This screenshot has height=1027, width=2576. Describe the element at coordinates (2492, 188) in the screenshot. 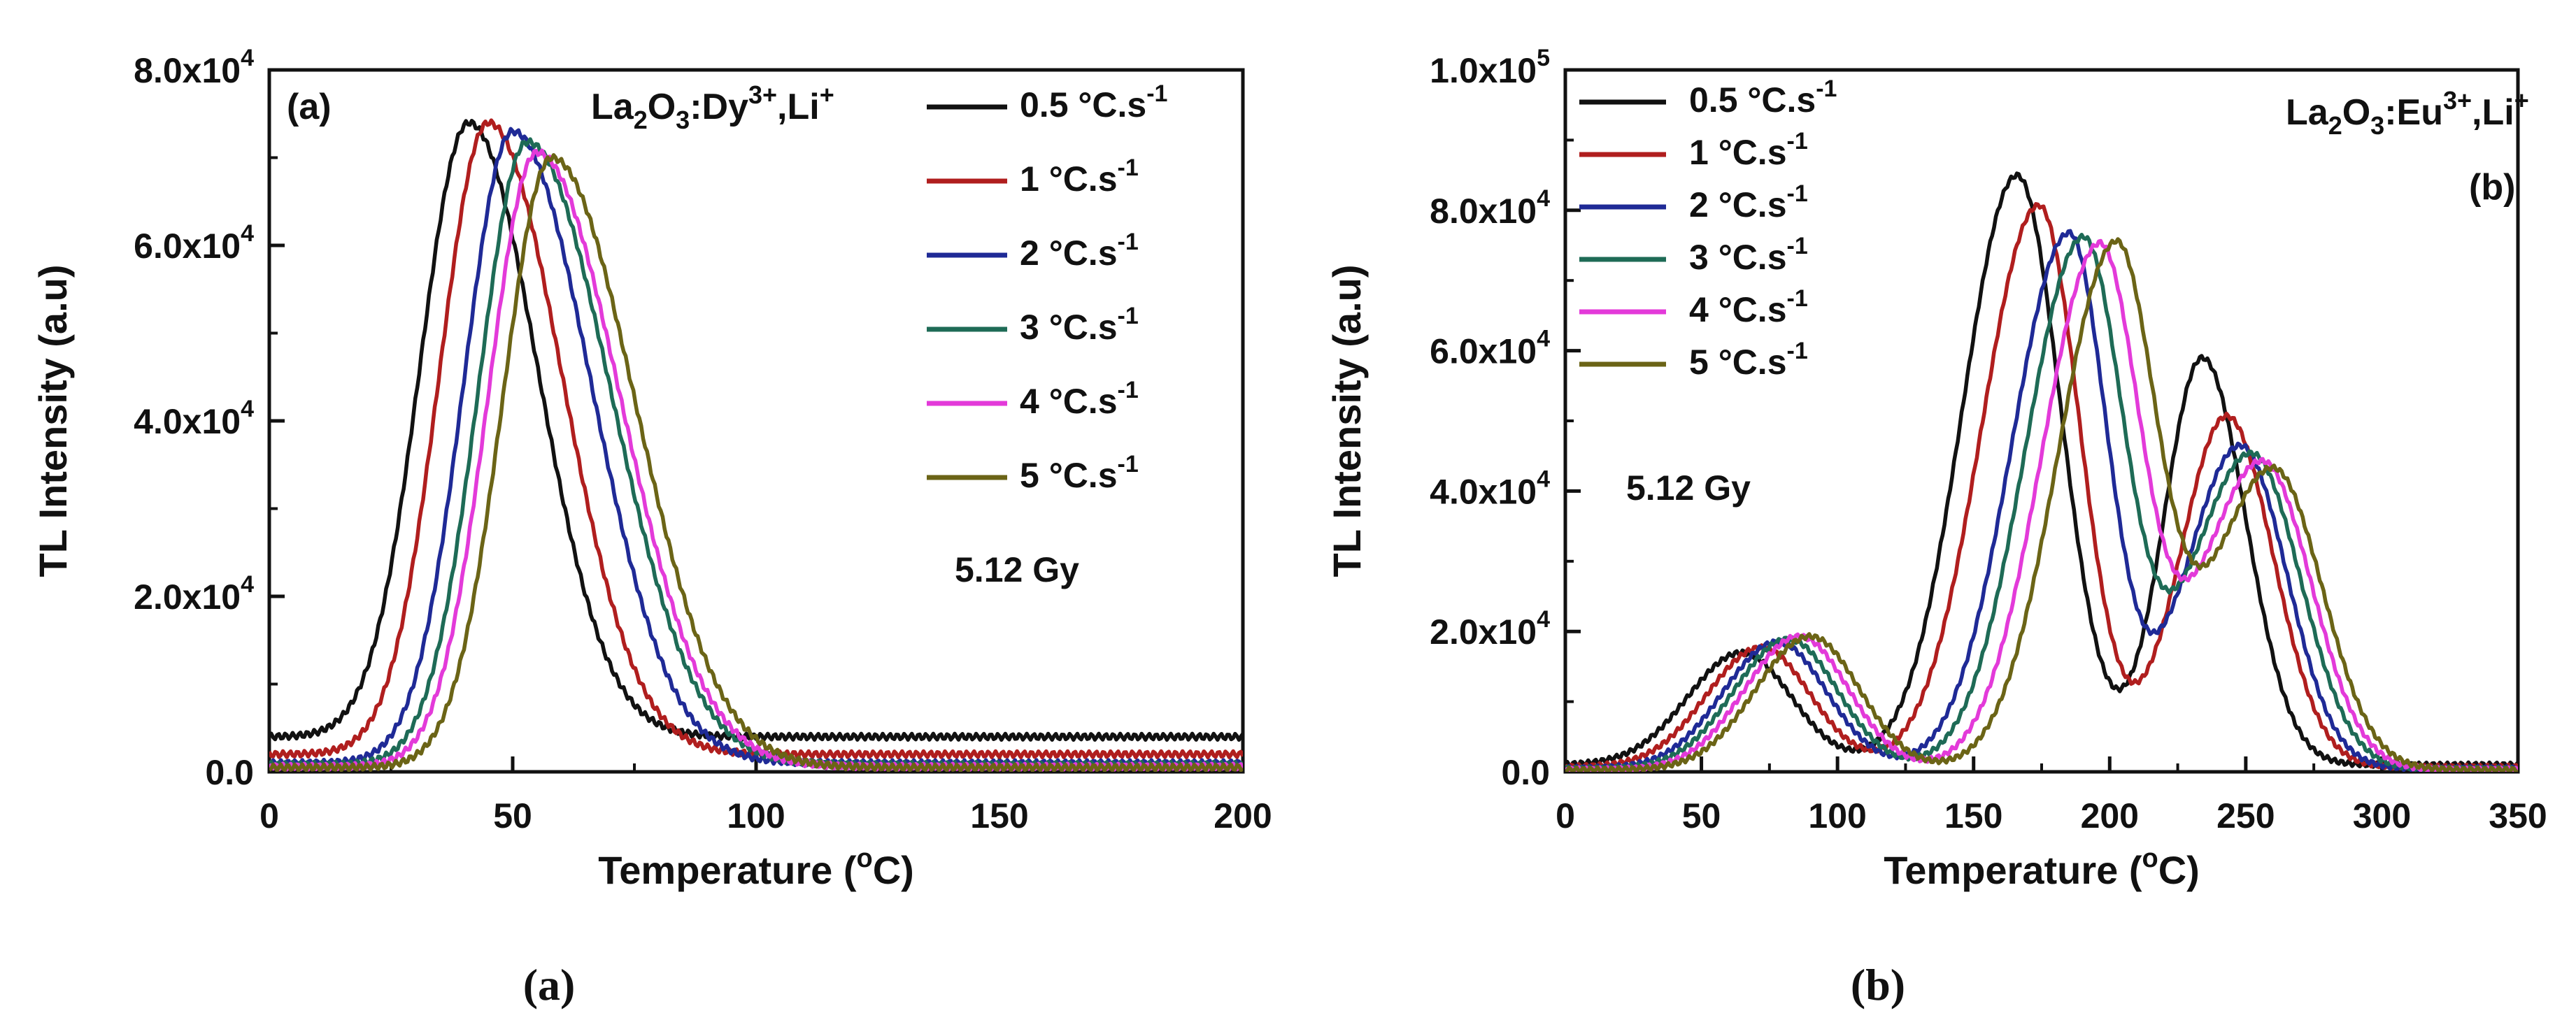

I see `panel-tag: (b)` at that location.